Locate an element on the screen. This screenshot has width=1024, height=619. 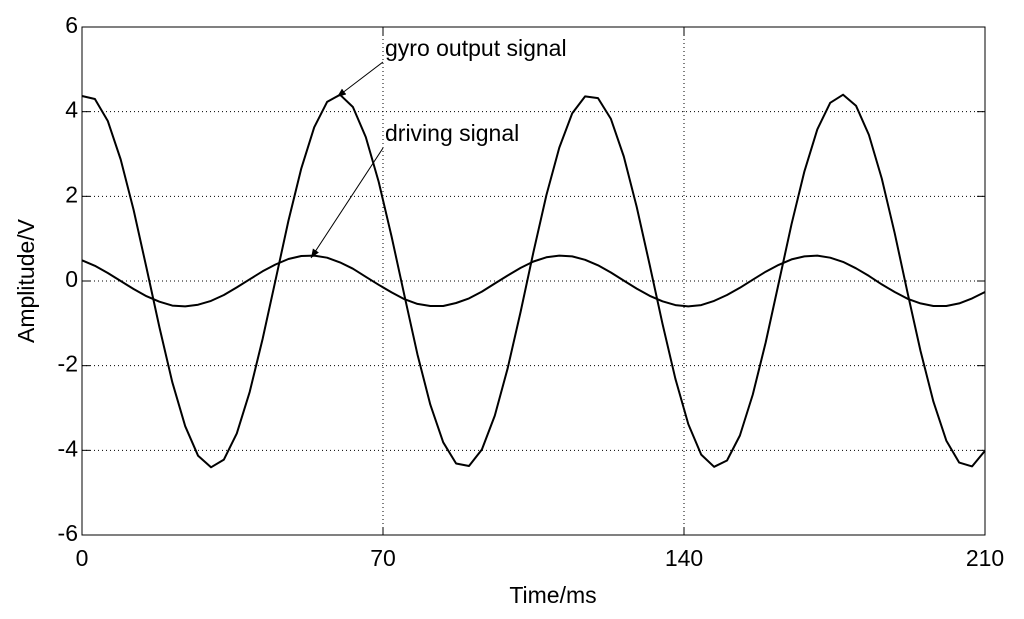
x-tick-label: 0 is located at coordinates (82, 558).